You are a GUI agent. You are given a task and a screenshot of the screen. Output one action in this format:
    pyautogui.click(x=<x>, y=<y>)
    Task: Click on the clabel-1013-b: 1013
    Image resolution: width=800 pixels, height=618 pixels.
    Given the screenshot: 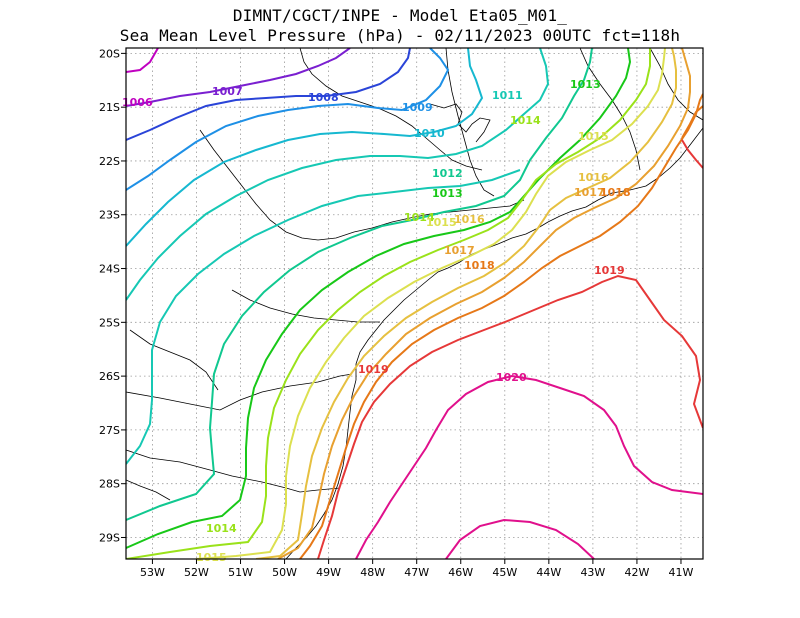 What is the action you would take?
    pyautogui.click(x=585, y=84)
    